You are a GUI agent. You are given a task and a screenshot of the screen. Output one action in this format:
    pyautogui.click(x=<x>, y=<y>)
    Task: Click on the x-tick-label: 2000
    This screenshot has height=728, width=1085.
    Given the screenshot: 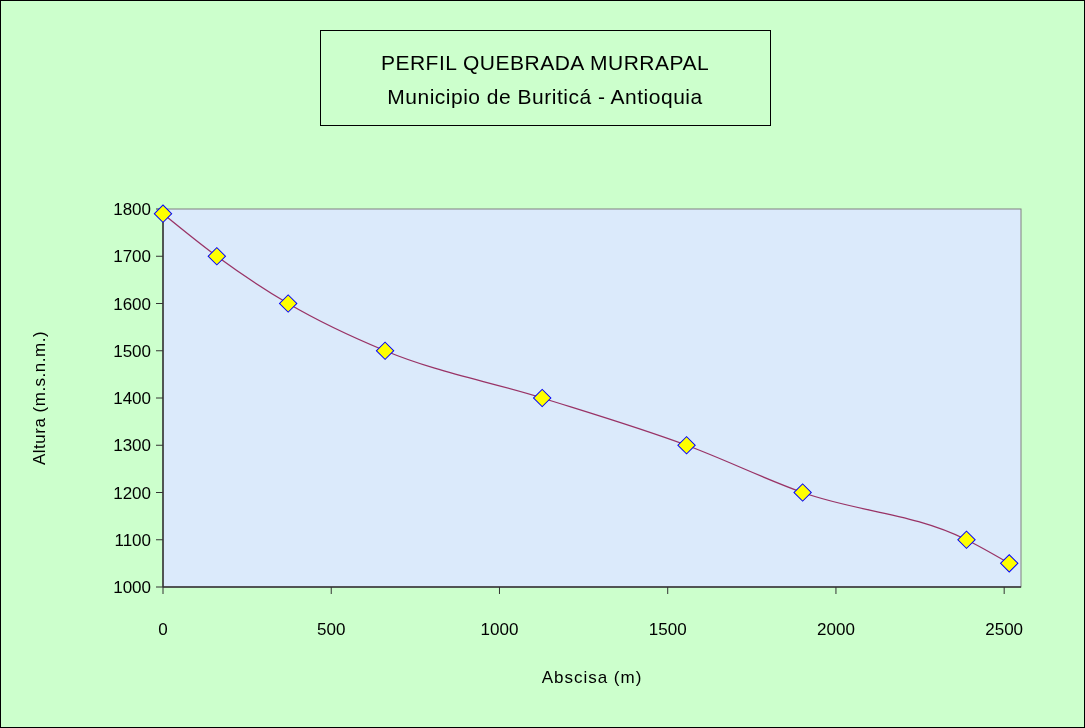 What is the action you would take?
    pyautogui.click(x=836, y=629)
    